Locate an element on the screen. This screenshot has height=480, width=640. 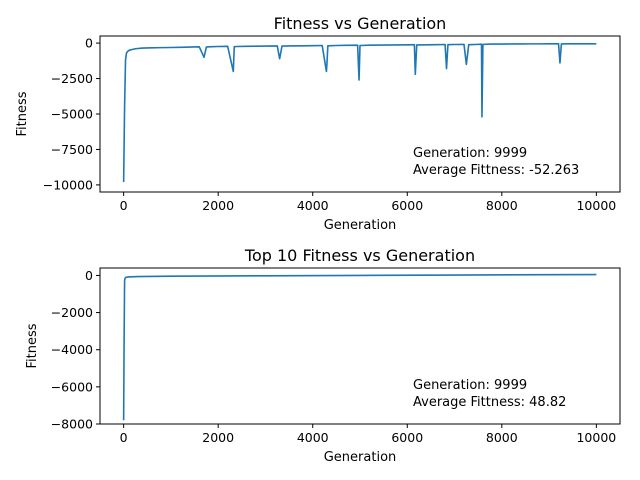
annotation-line: Average Fittness: -52.263 is located at coordinates (496, 170).